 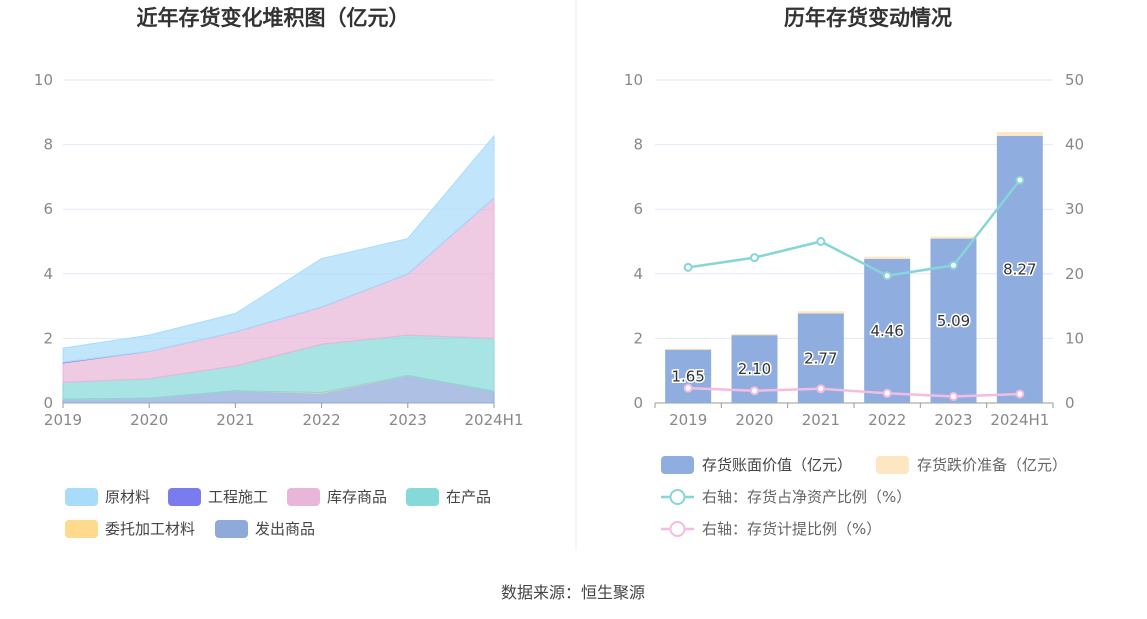 I want to click on chart1-title: 近年存货变化堆积图（亿元）, so click(x=273, y=18).